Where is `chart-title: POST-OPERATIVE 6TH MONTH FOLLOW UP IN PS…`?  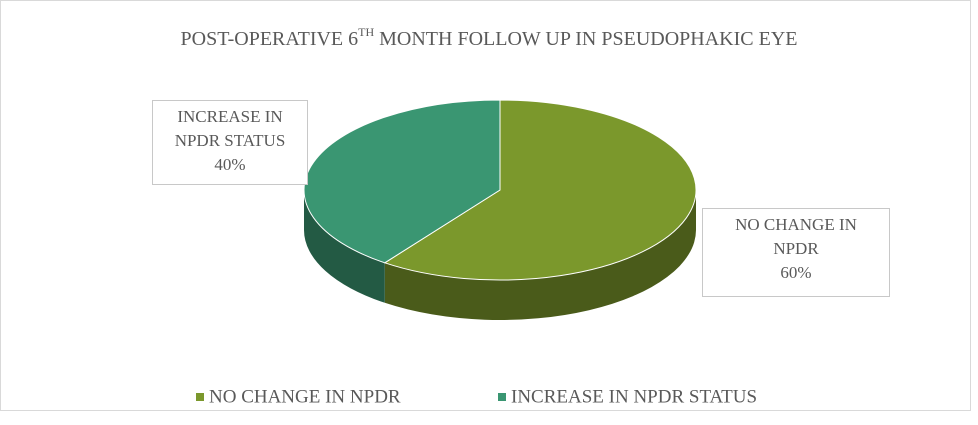 chart-title: POST-OPERATIVE 6TH MONTH FOLLOW UP IN PS… is located at coordinates (489, 37).